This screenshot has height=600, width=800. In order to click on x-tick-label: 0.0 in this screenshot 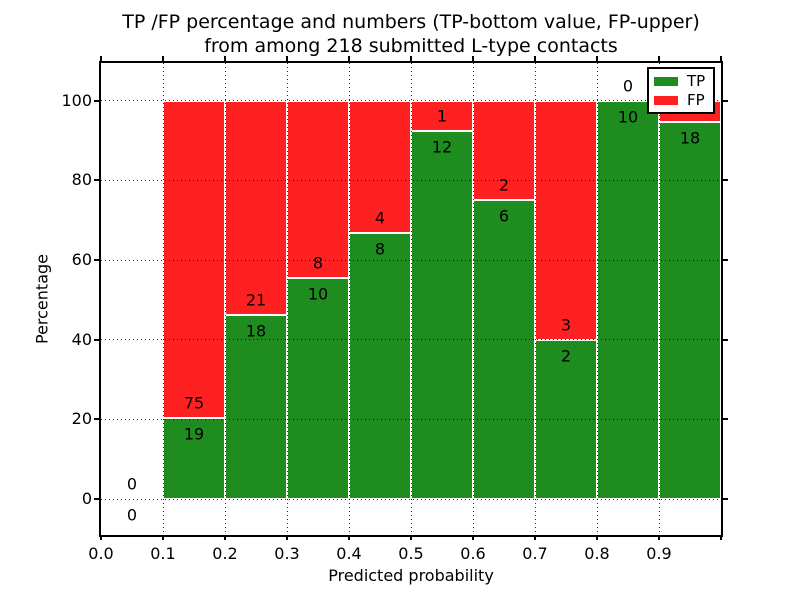, I will do `click(101, 553)`.